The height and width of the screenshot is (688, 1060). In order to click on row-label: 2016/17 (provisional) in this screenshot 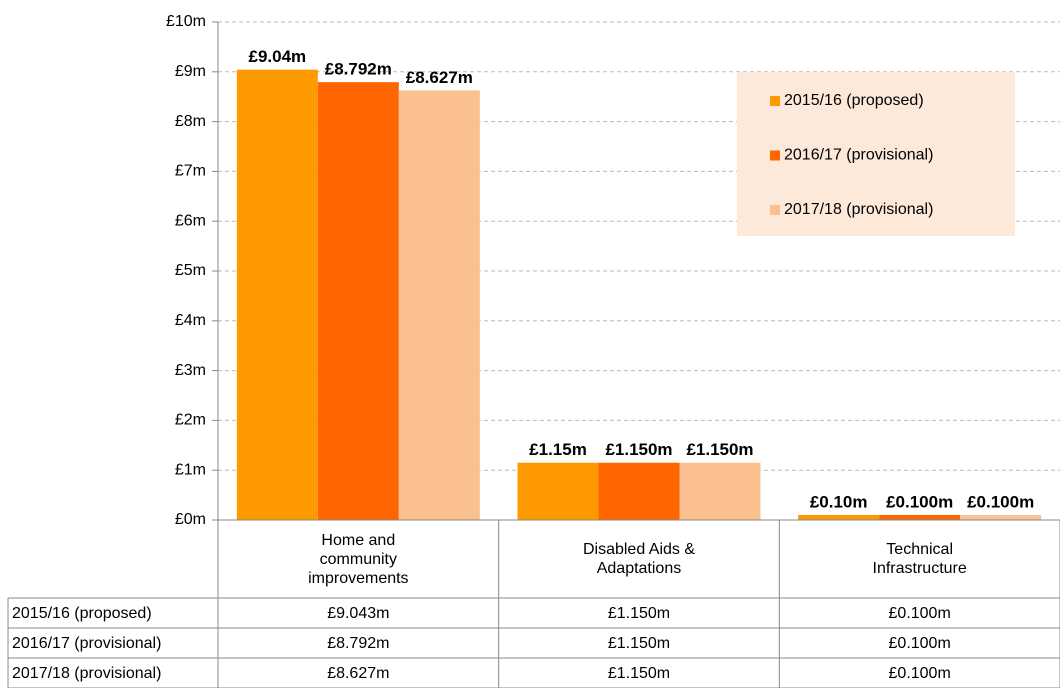, I will do `click(113, 643)`.